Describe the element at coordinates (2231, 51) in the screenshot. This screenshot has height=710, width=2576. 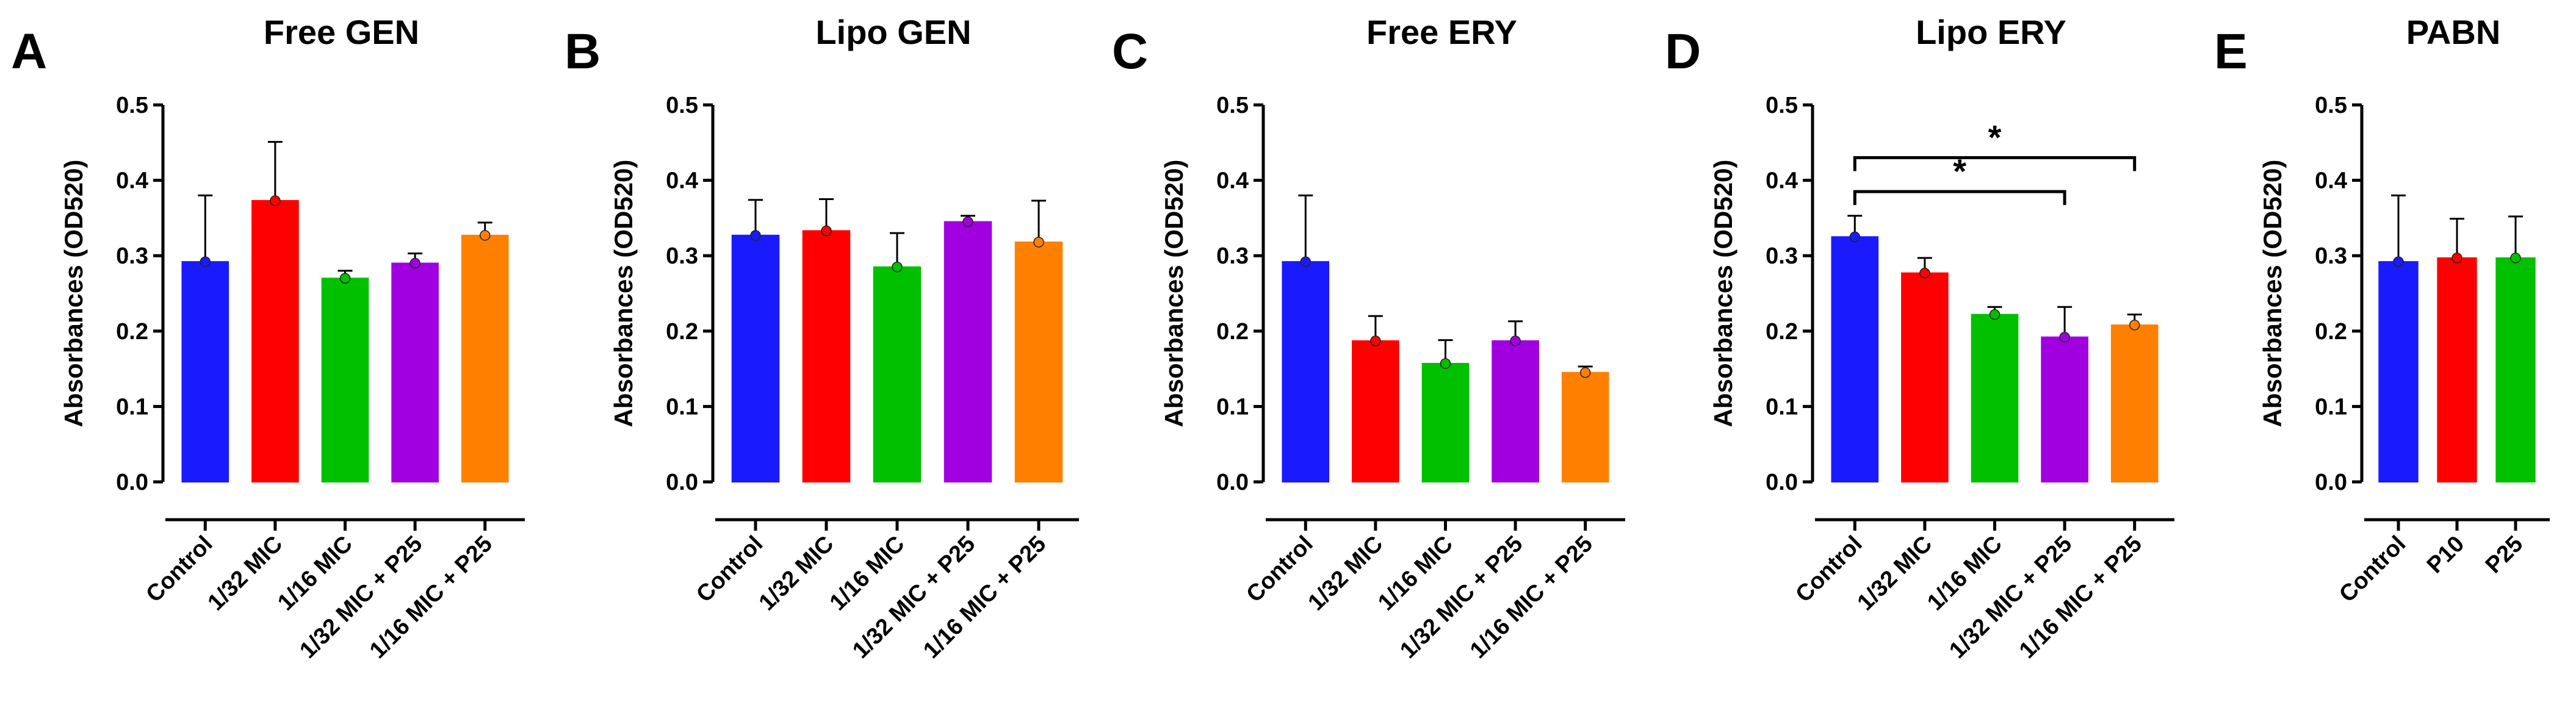
I see `panel-letter: E` at that location.